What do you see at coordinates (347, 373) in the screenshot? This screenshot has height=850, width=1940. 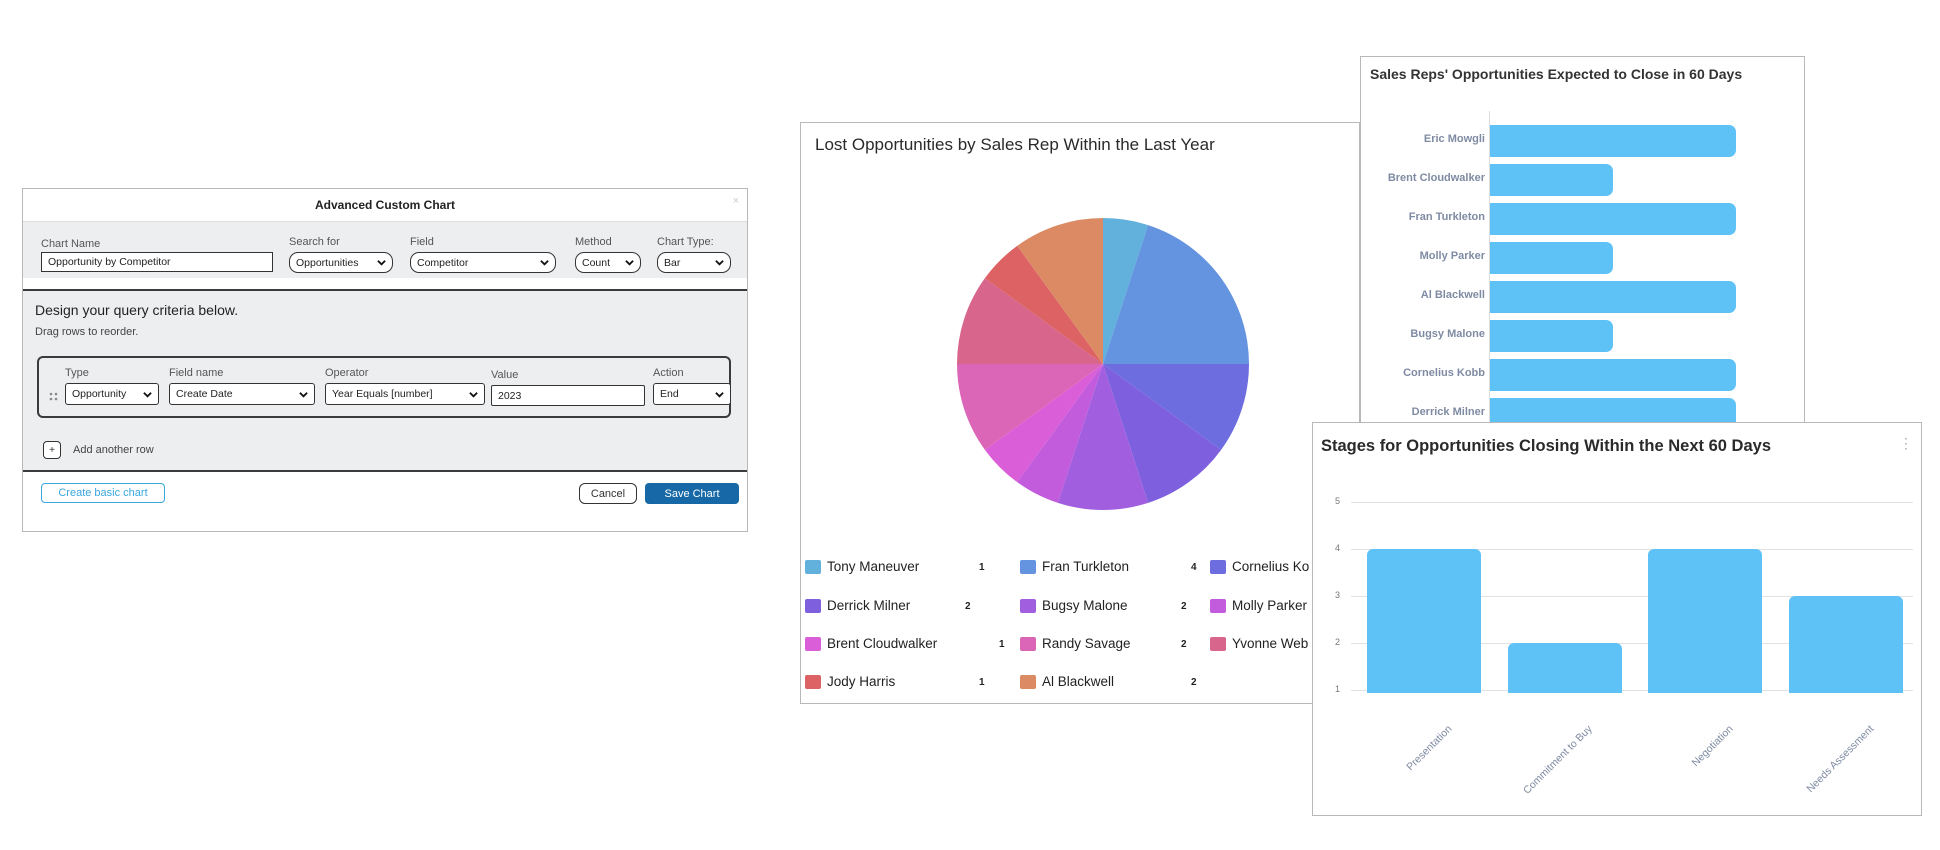 I see `operator-label: Operator` at bounding box center [347, 373].